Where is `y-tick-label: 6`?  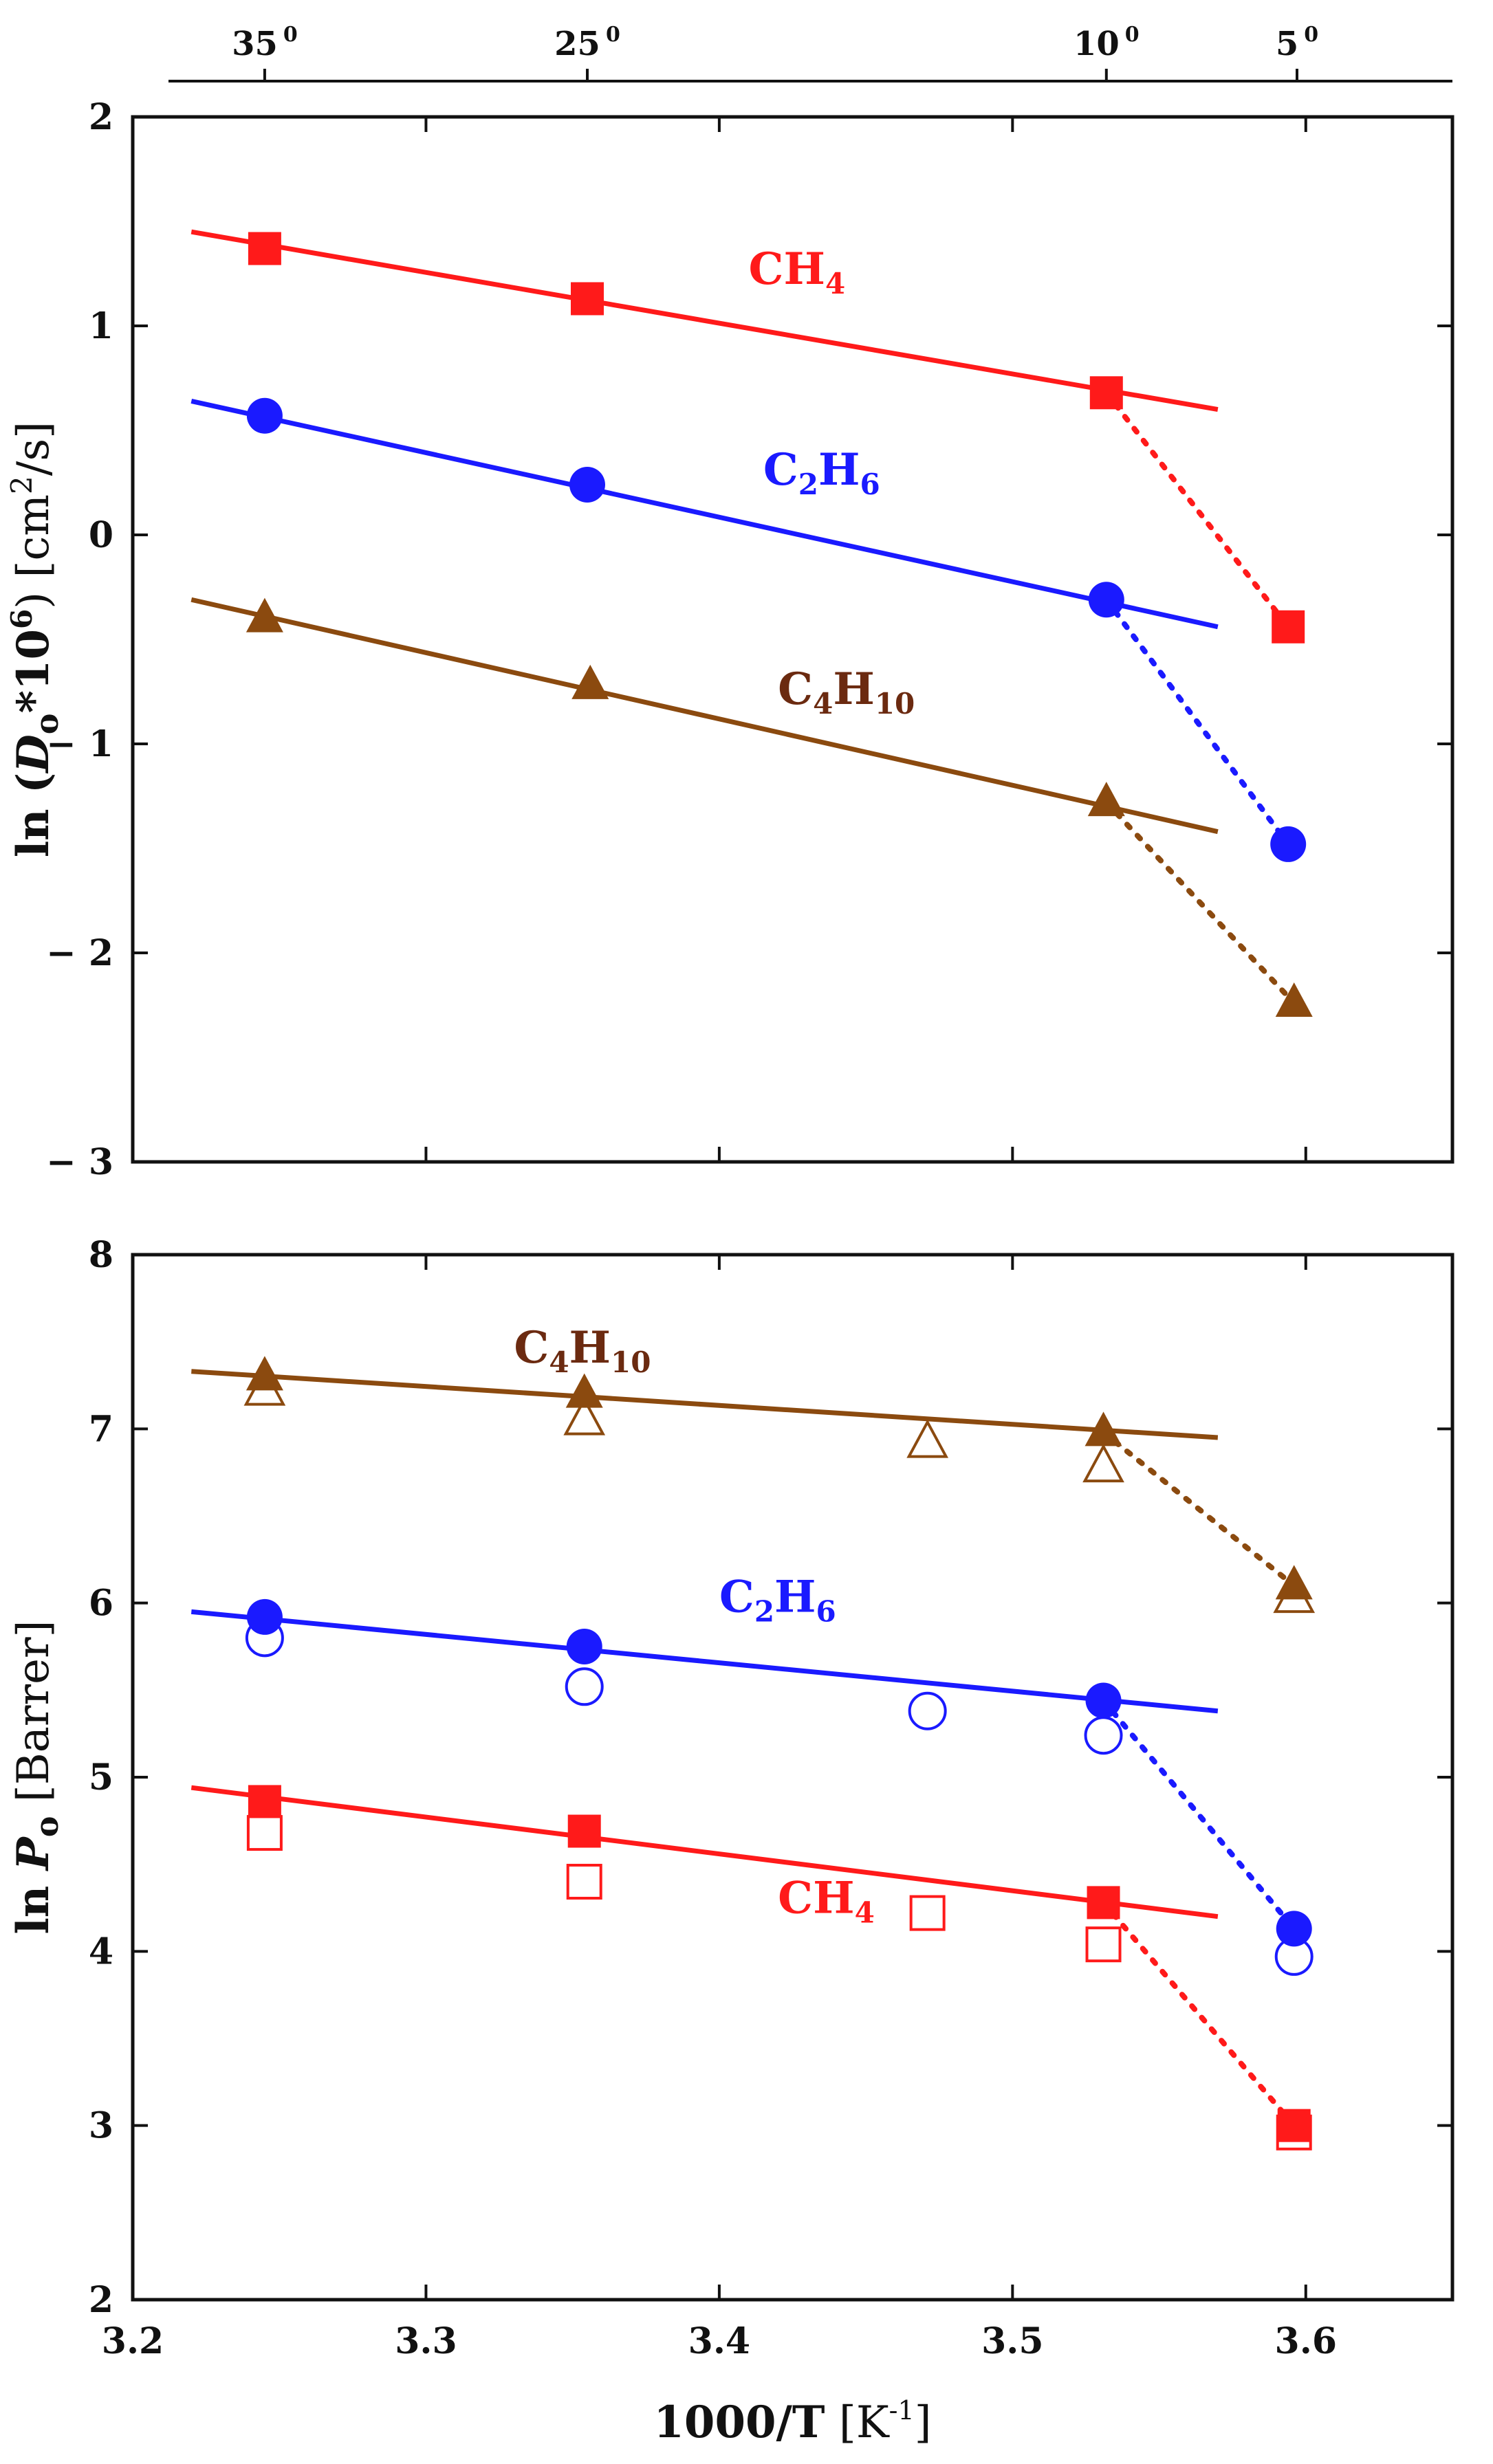
y-tick-label: 6 is located at coordinates (101, 1604).